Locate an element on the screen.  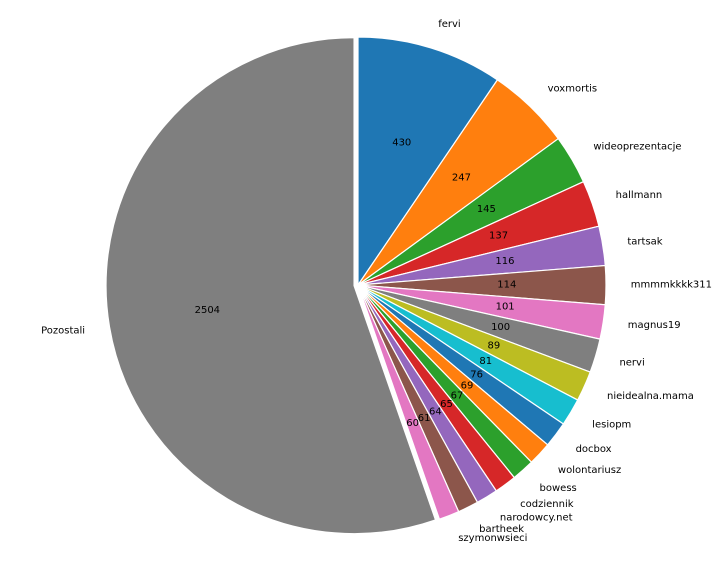
pie-category-label-wideoprezentacje: wideoprezentacje is located at coordinates (637, 147).